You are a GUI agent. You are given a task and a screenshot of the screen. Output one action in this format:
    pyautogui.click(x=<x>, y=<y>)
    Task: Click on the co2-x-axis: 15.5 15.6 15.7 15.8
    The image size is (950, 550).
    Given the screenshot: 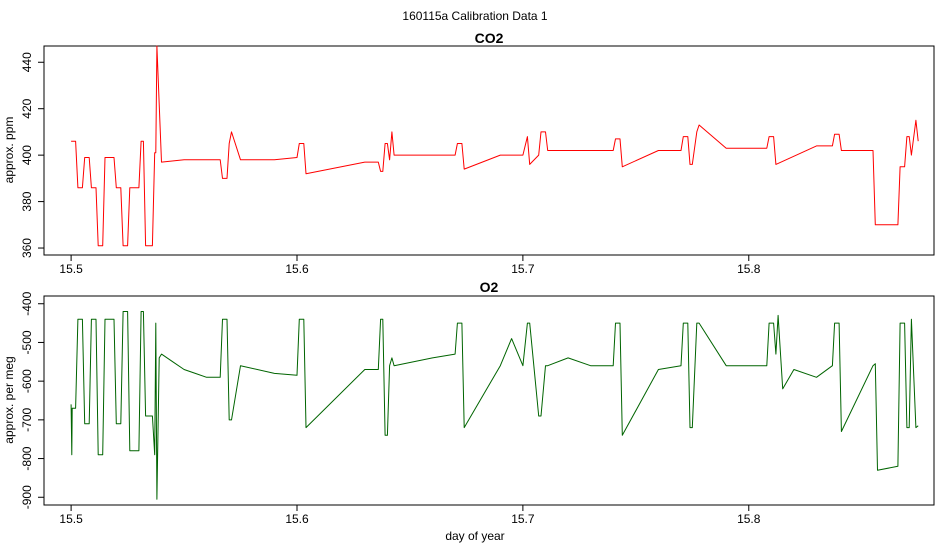 What is the action you would take?
    pyautogui.click(x=410, y=265)
    